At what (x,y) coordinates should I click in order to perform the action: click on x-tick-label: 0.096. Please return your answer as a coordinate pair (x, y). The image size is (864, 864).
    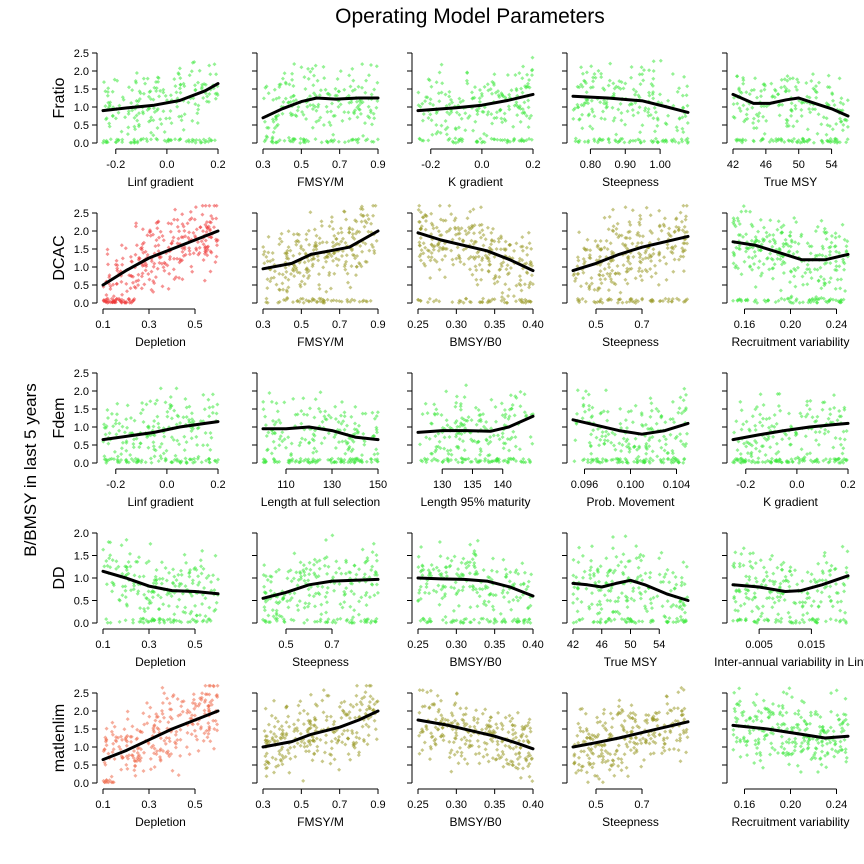
    Looking at the image, I should click on (585, 485).